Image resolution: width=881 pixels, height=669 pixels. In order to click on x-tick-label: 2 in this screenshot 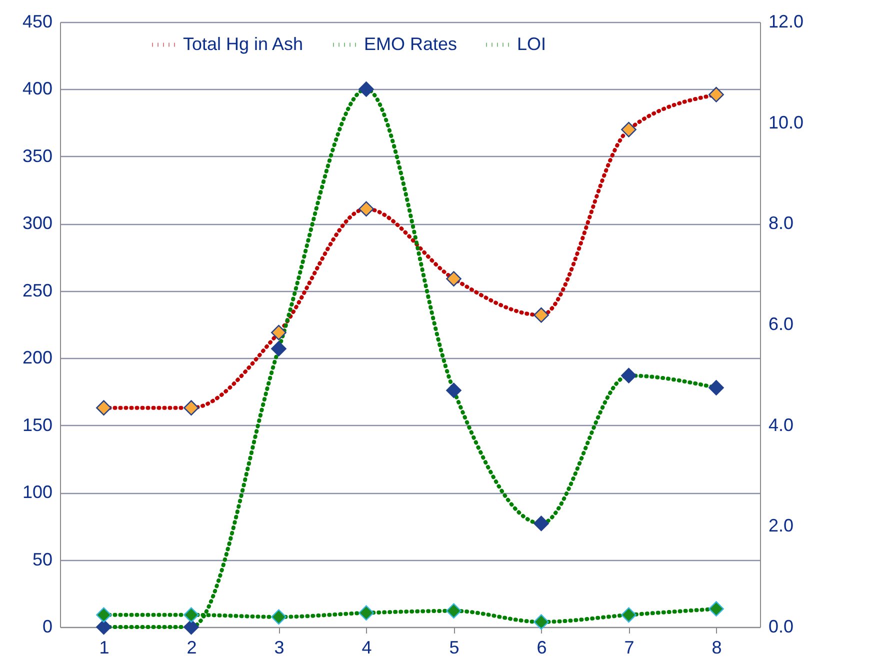, I will do `click(191, 648)`.